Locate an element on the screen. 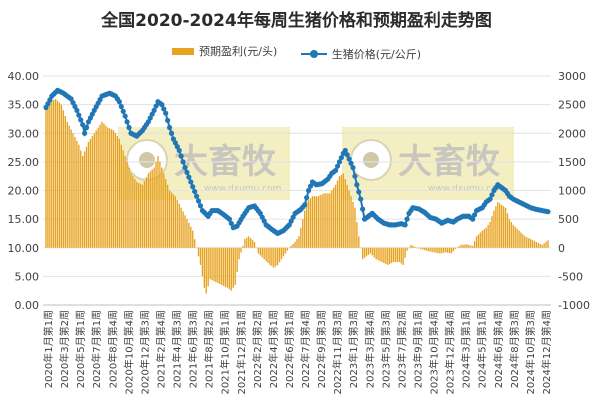  legend-line-swatch is located at coordinates (313, 53).